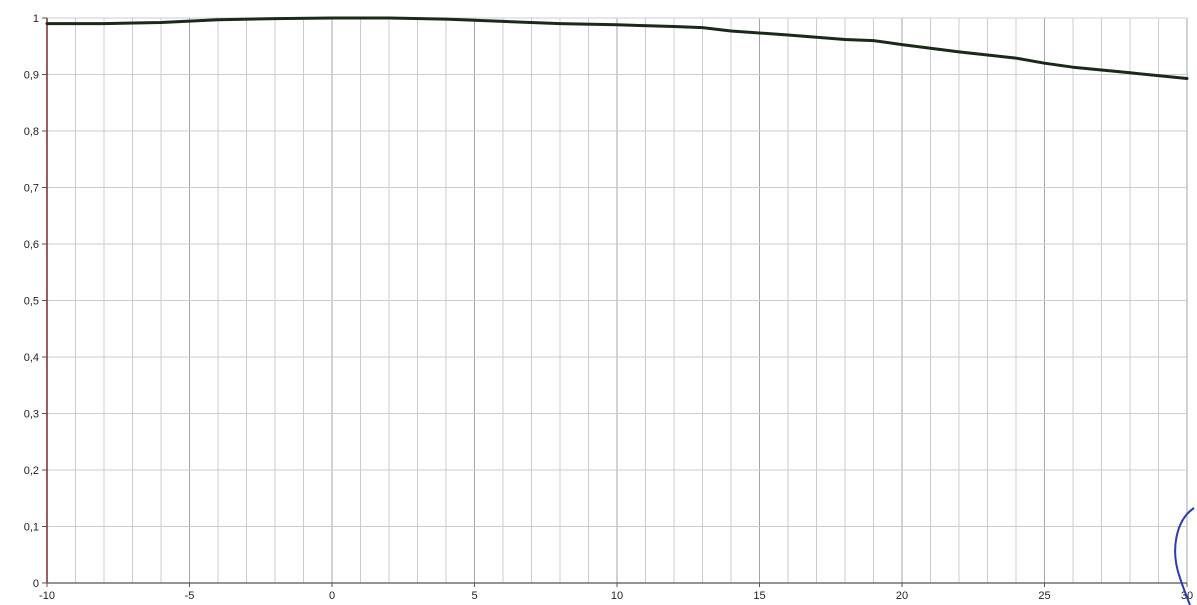 The image size is (1197, 605). Describe the element at coordinates (759, 596) in the screenshot. I see `x-tick-label: 15` at that location.